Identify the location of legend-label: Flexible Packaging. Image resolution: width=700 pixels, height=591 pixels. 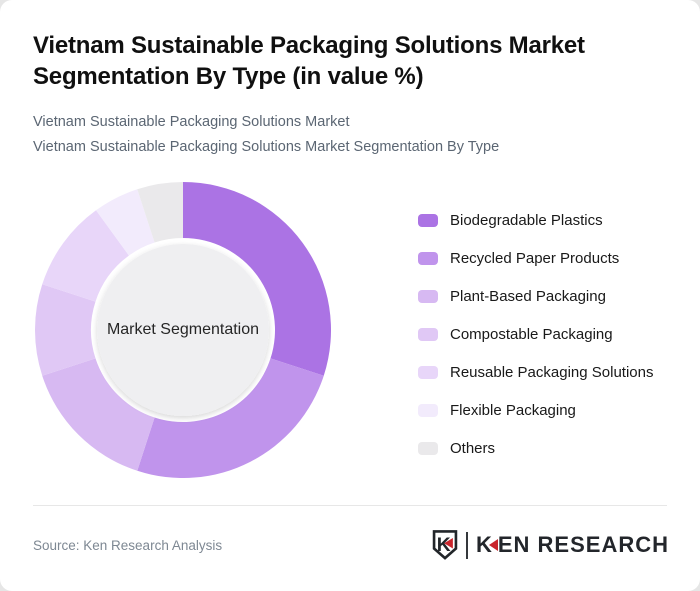
(513, 410).